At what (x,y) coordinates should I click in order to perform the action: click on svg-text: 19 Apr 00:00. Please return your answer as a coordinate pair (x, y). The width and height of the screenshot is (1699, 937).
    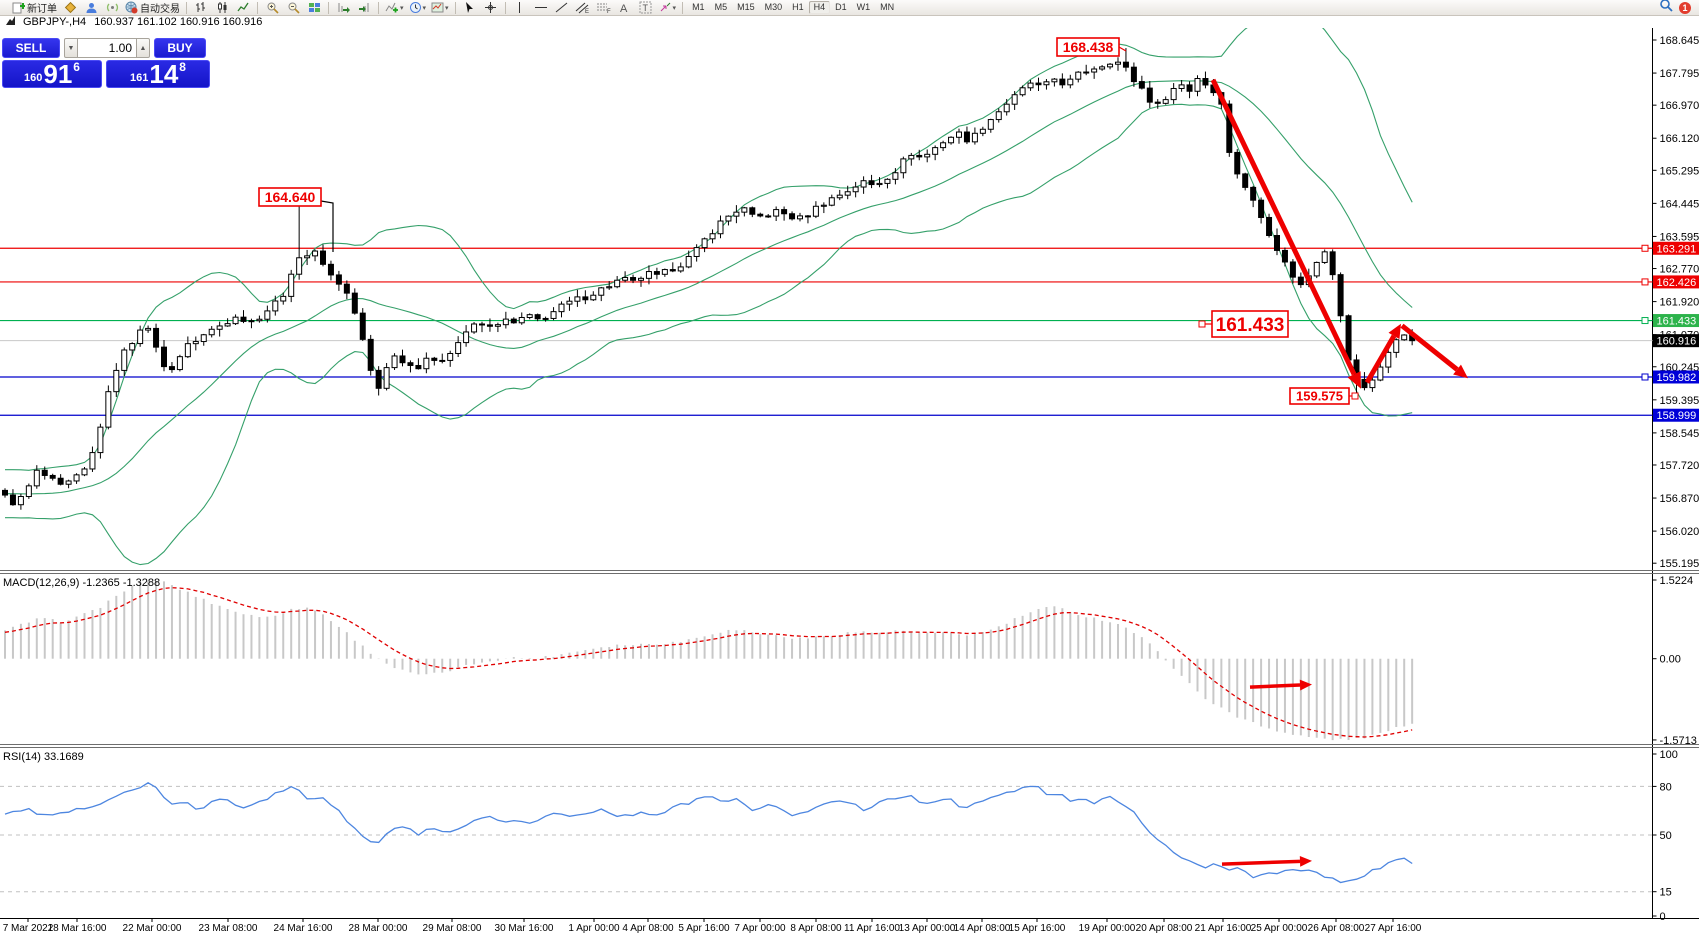
    Looking at the image, I should click on (1107, 928).